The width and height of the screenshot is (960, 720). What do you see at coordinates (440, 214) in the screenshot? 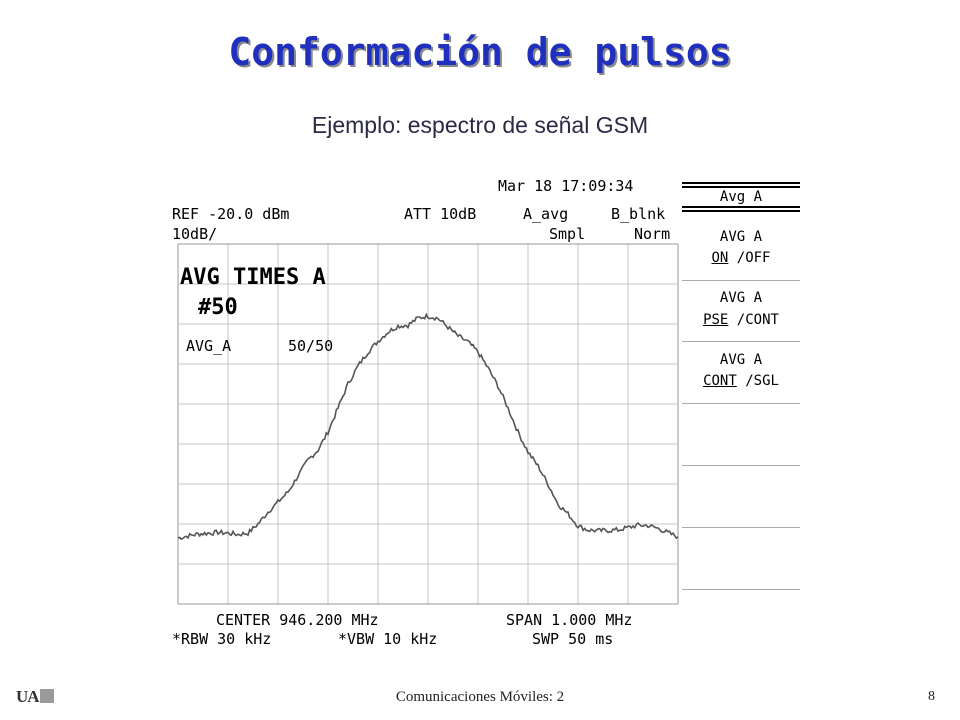
I see `attenuation: ATT 10dB` at bounding box center [440, 214].